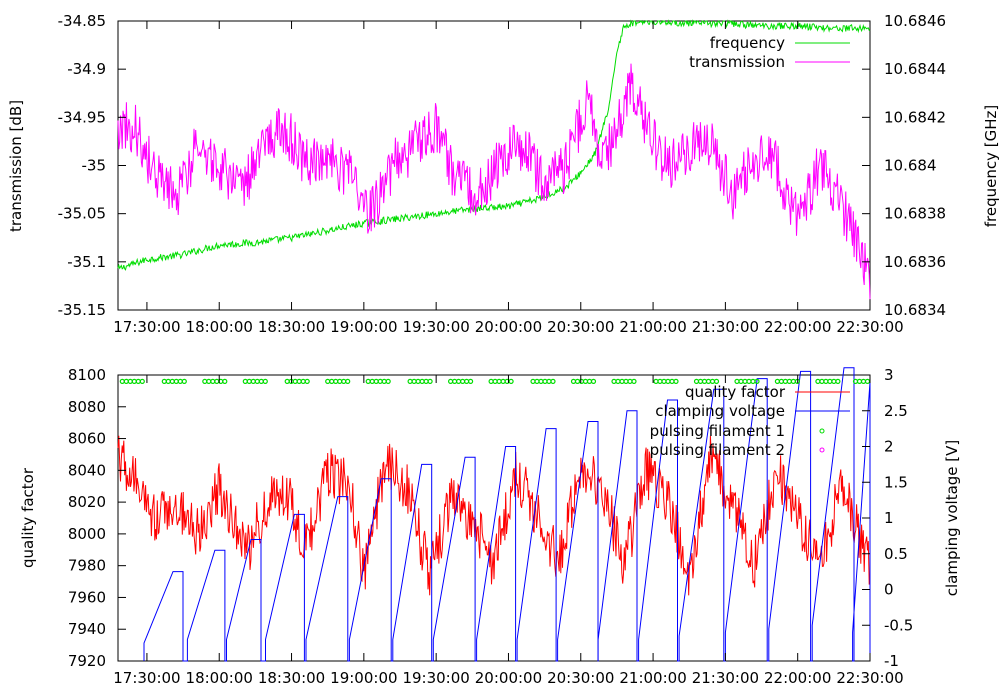 This screenshot has height=700, width=1000. I want to click on top-x-tick-label-2: 18:30:00, so click(291, 327).